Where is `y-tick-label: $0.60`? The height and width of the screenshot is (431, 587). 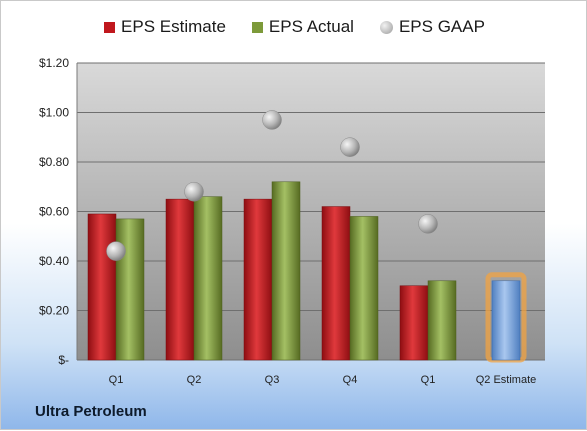 y-tick-label: $0.60 is located at coordinates (54, 212).